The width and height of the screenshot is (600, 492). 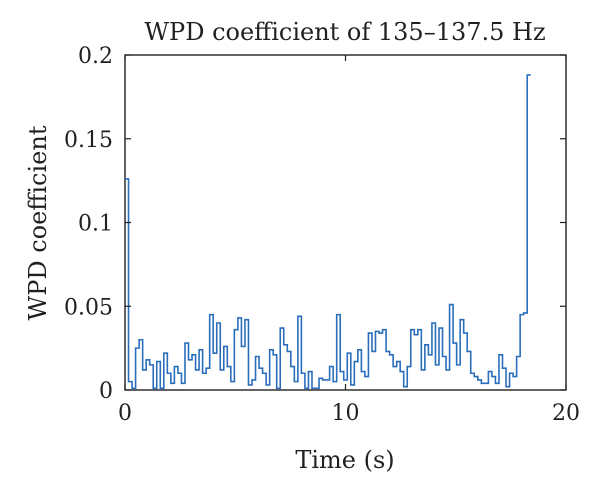 What do you see at coordinates (125, 413) in the screenshot?
I see `x-tick-label: 0` at bounding box center [125, 413].